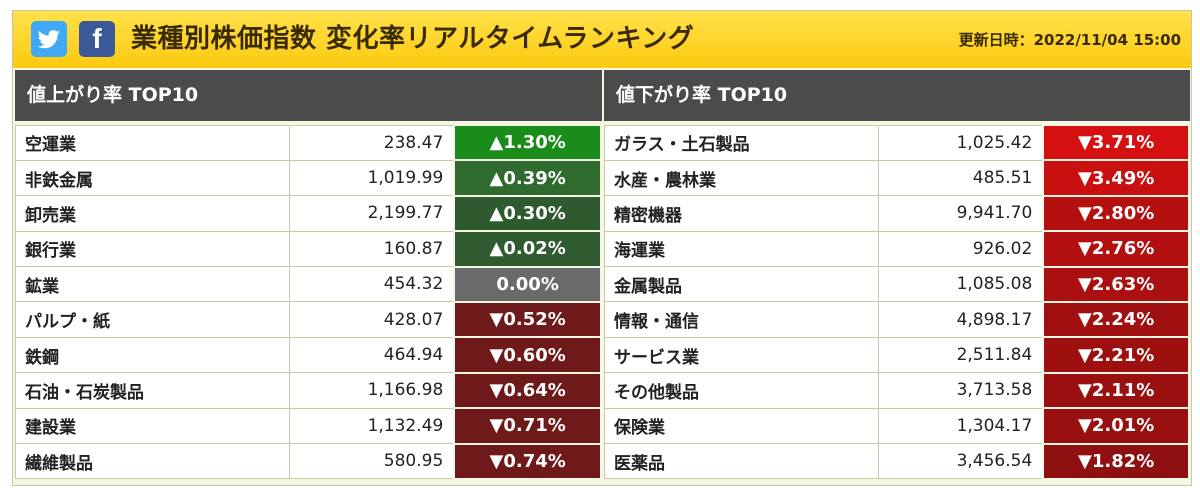  I want to click on table-row: 水産・農林業 485.51 ▼3.49%, so click(896, 178).